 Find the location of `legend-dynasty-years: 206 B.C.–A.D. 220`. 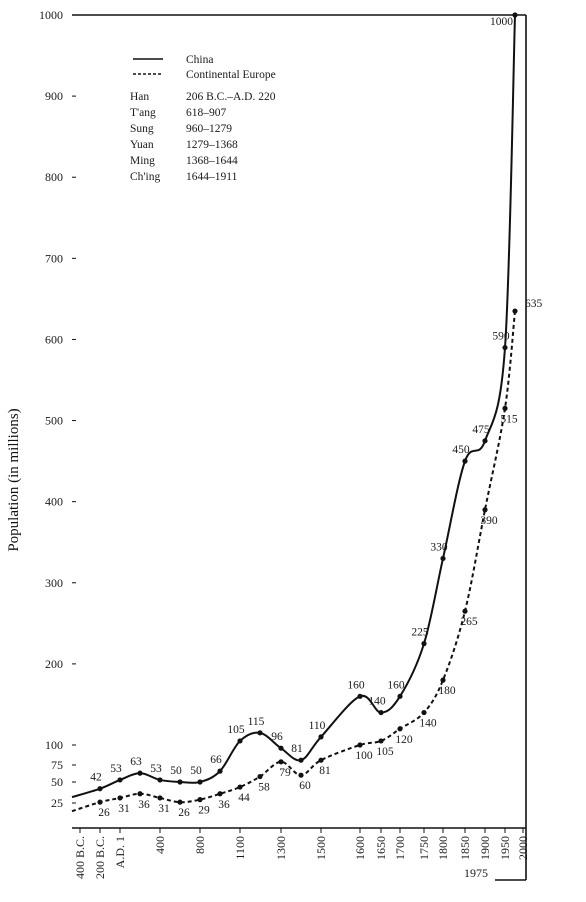

legend-dynasty-years: 206 B.C.–A.D. 220 is located at coordinates (231, 97).